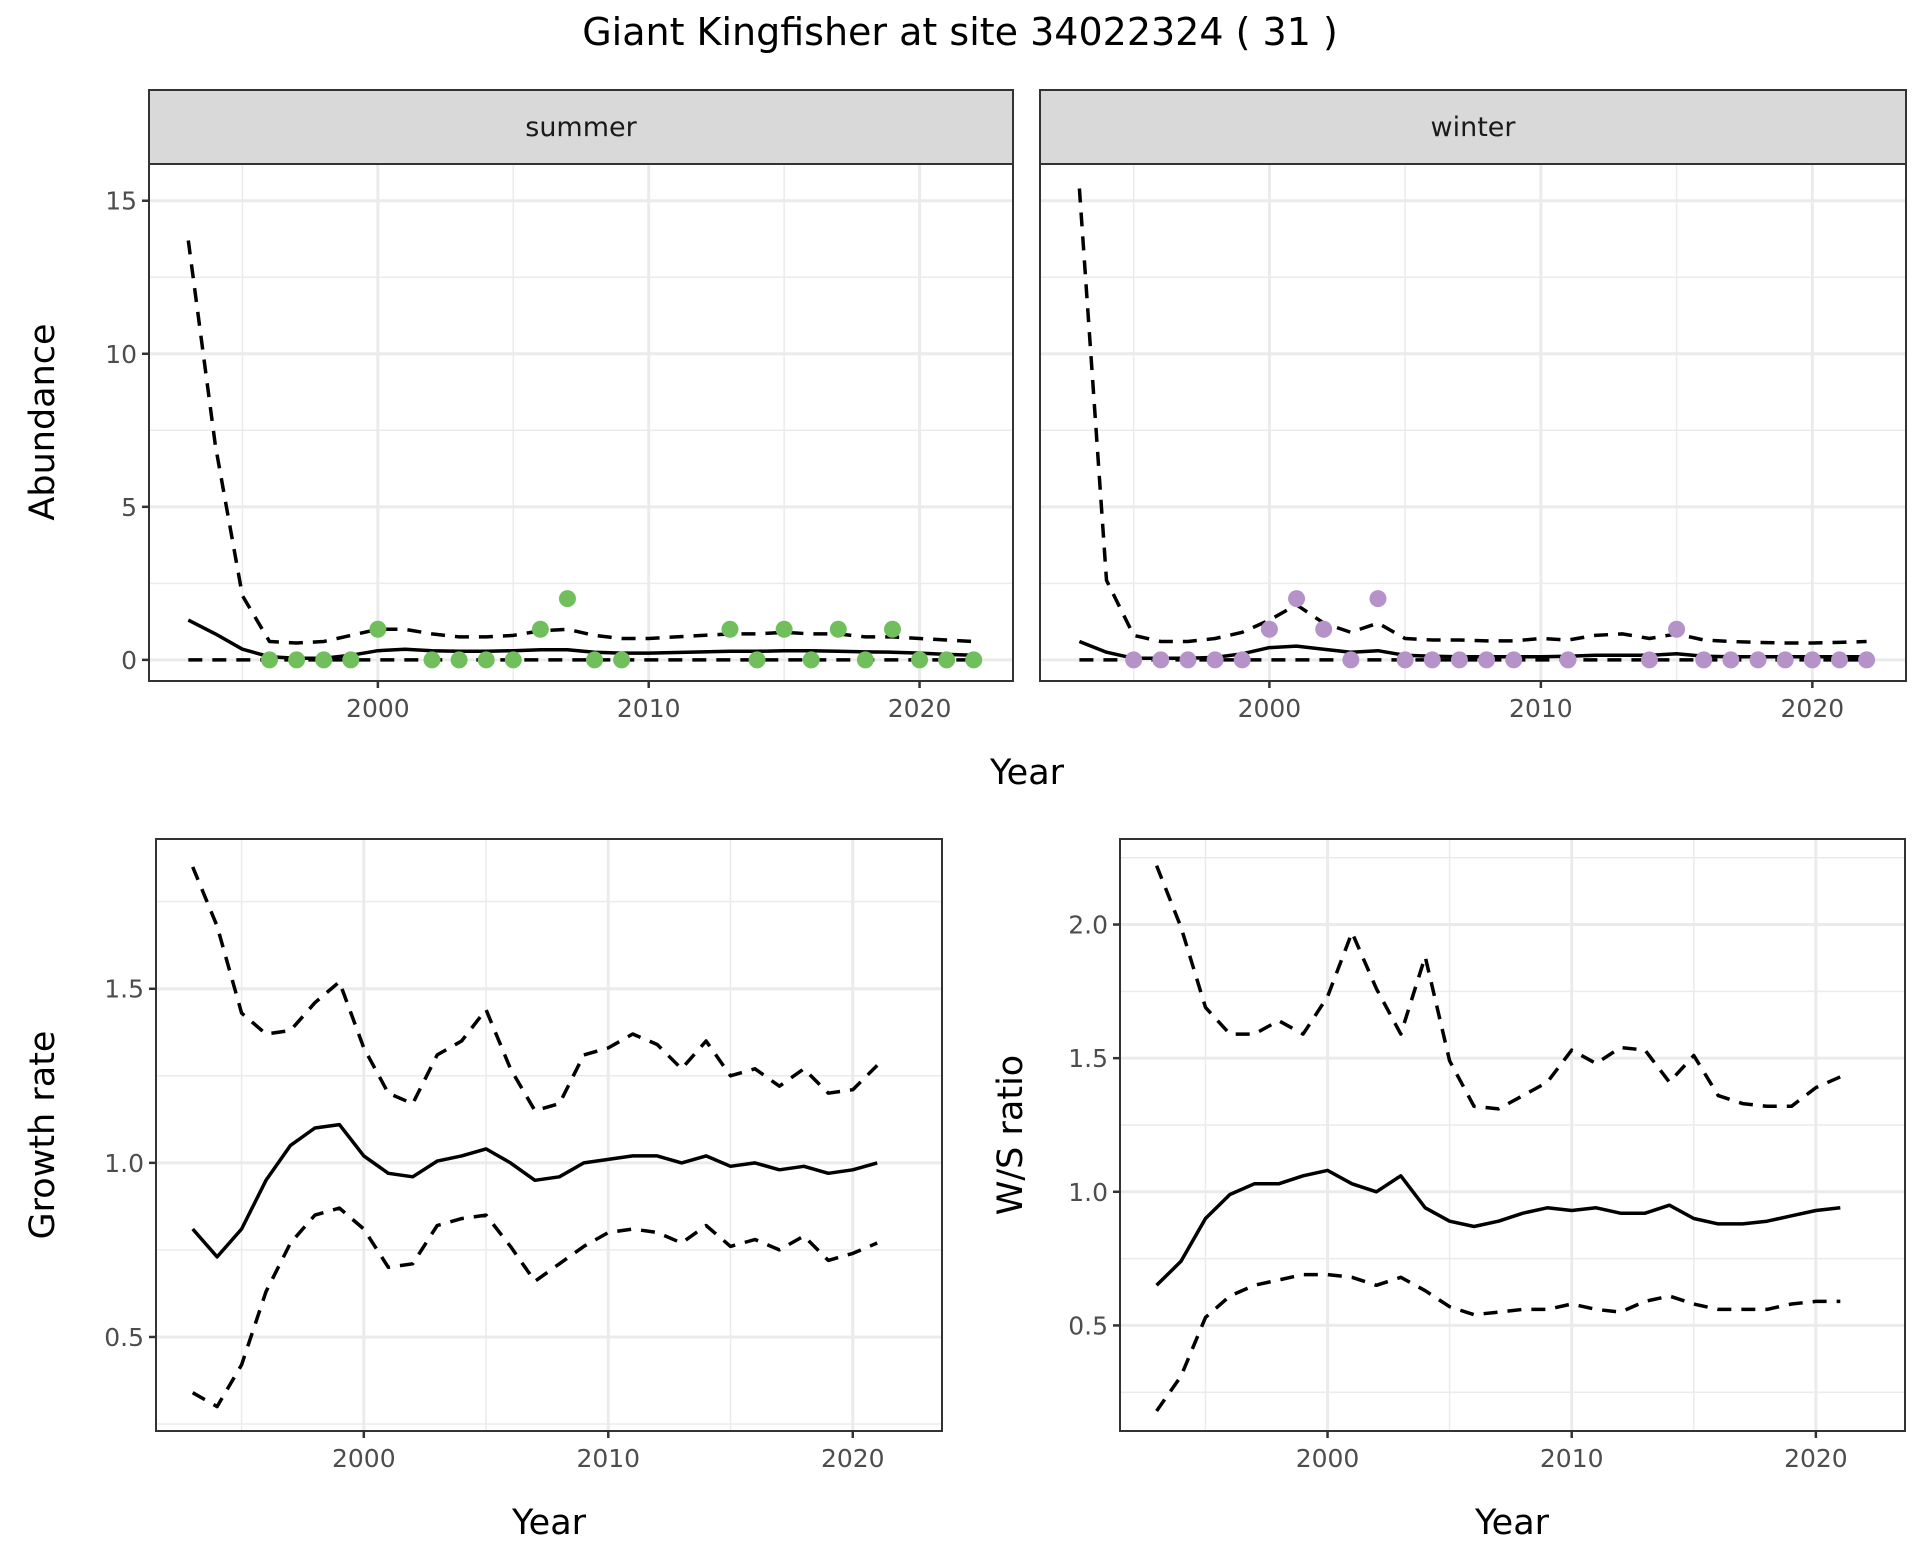  Describe the element at coordinates (121, 201) in the screenshot. I see `y-tick-label: 15` at that location.